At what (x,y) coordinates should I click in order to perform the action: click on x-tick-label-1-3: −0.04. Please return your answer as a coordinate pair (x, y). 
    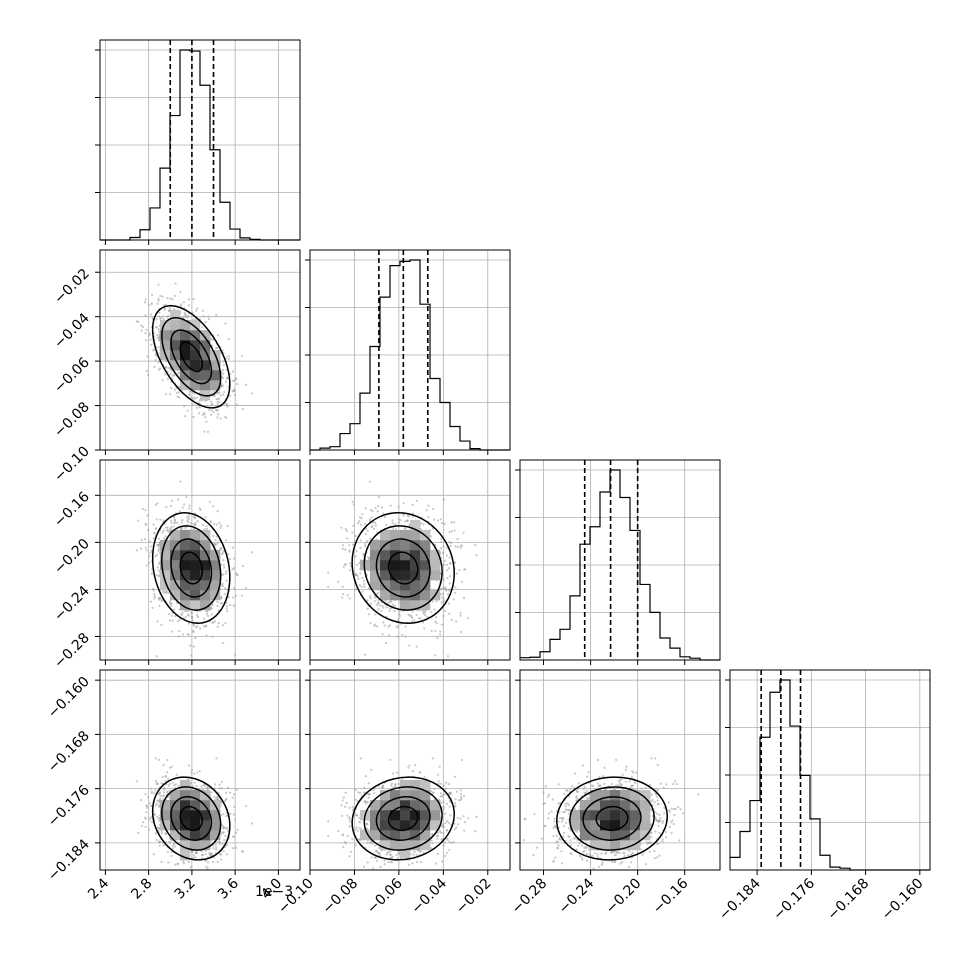
    Looking at the image, I should click on (430, 896).